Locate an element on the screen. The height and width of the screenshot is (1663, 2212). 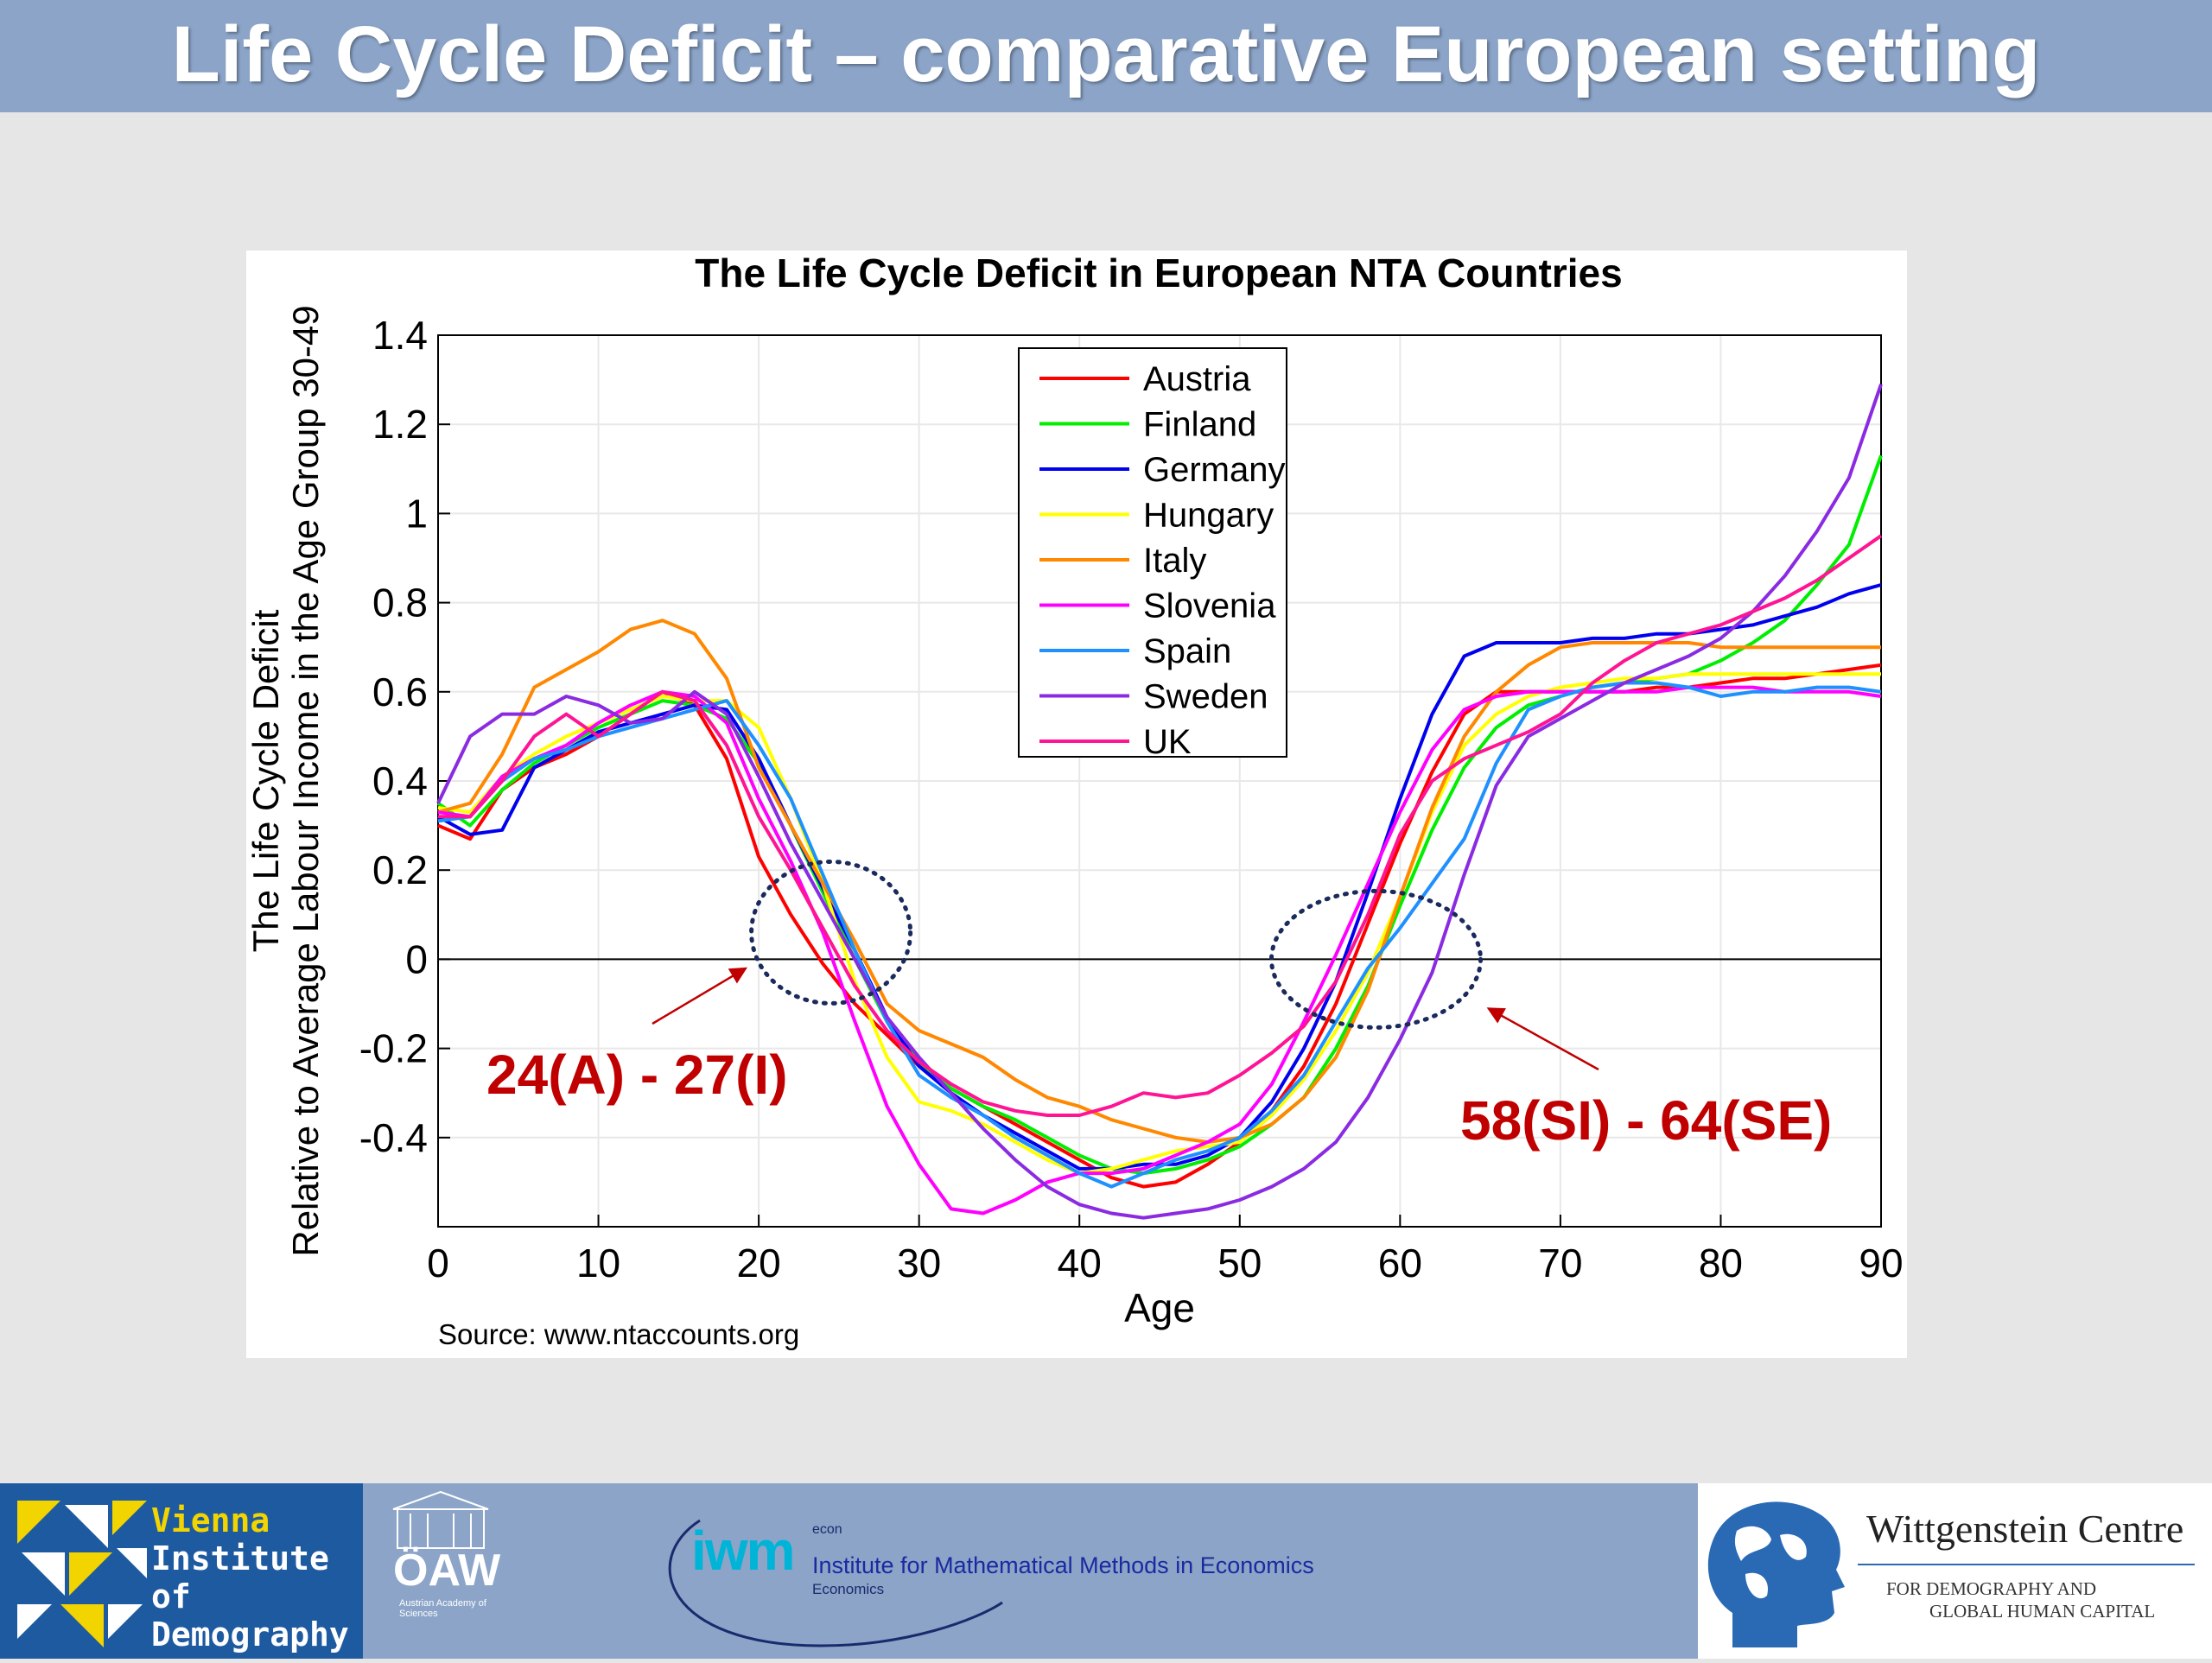
iwm-swoosh-icon is located at coordinates (835, 1583).